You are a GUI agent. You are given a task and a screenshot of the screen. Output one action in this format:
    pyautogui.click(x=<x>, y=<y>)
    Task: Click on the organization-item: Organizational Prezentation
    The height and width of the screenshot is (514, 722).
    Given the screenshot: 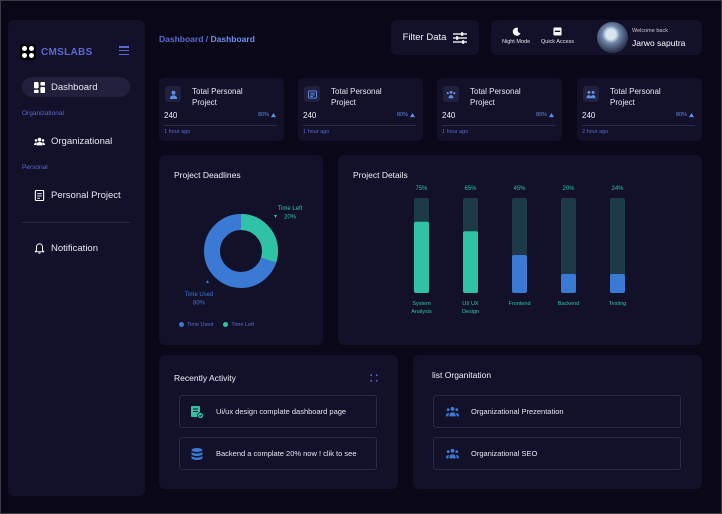 What is the action you would take?
    pyautogui.click(x=557, y=411)
    